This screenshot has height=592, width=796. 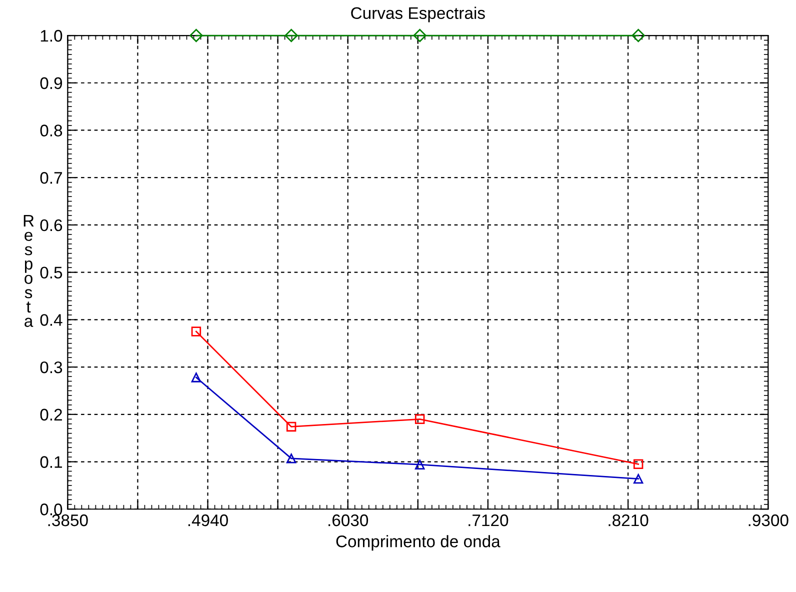 What do you see at coordinates (51, 367) in the screenshot?
I see `y-tick-label: 0.3` at bounding box center [51, 367].